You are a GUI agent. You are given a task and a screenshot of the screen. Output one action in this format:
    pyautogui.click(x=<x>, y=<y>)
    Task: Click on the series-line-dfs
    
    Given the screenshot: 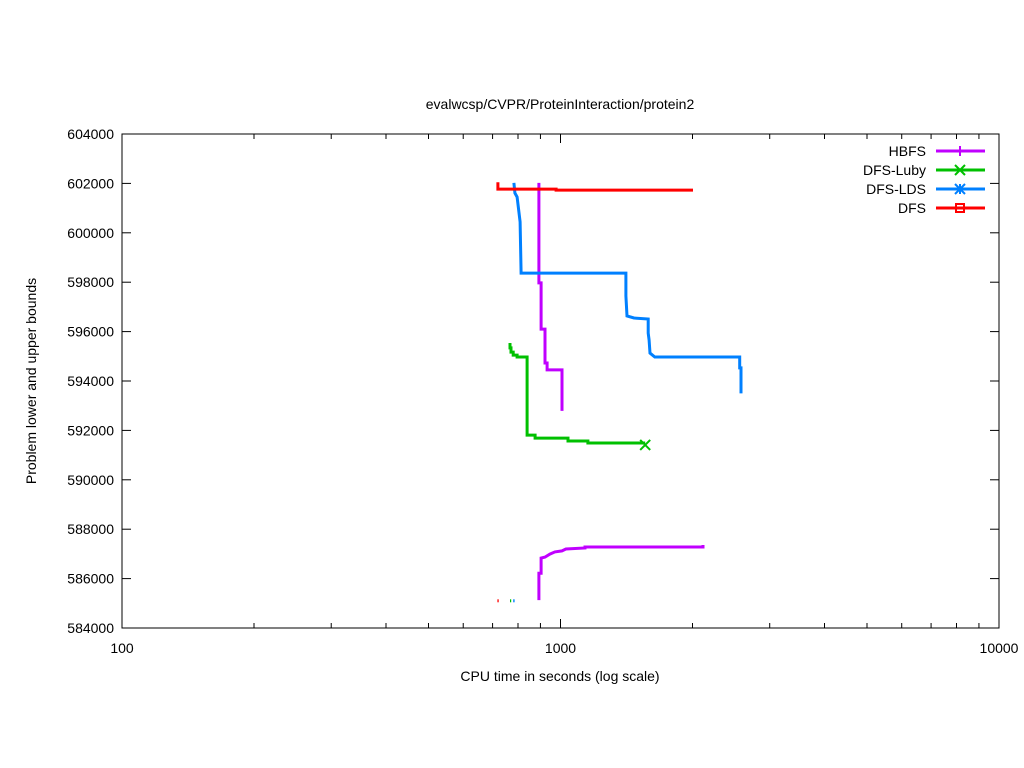 What is the action you would take?
    pyautogui.click(x=594, y=187)
    